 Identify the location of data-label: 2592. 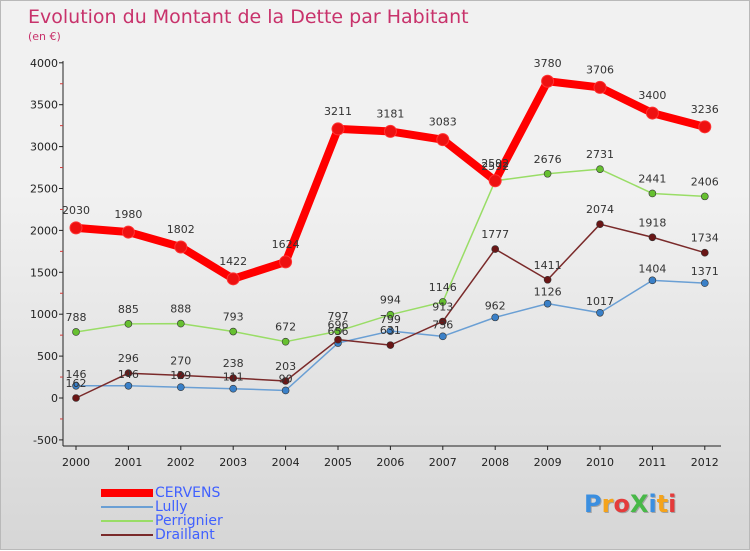
(495, 166).